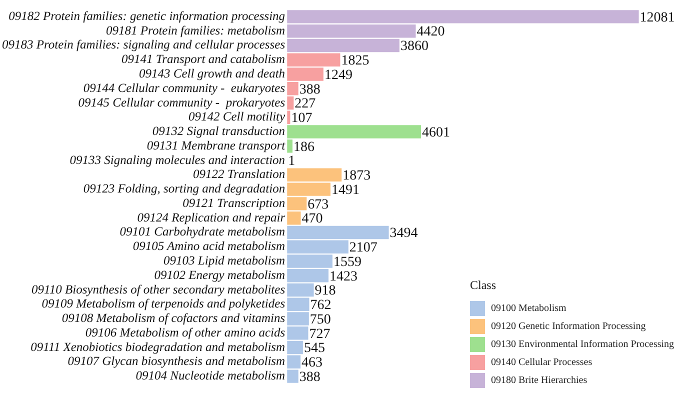 This screenshot has width=685, height=393. Describe the element at coordinates (234, 203) in the screenshot. I see `y-tick-label: 09121 Transcription` at that location.